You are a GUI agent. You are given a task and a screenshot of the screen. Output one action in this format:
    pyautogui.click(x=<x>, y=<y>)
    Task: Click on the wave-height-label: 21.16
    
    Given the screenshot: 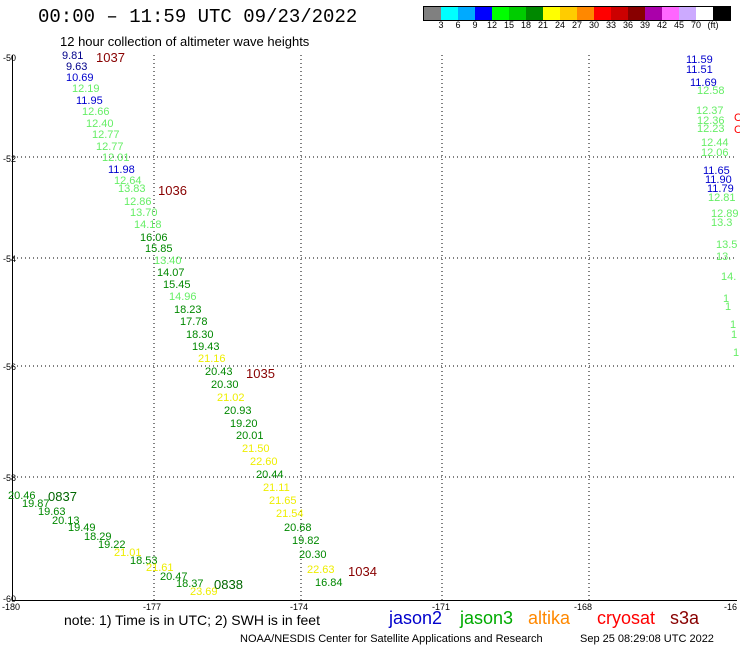 What is the action you would take?
    pyautogui.click(x=212, y=359)
    